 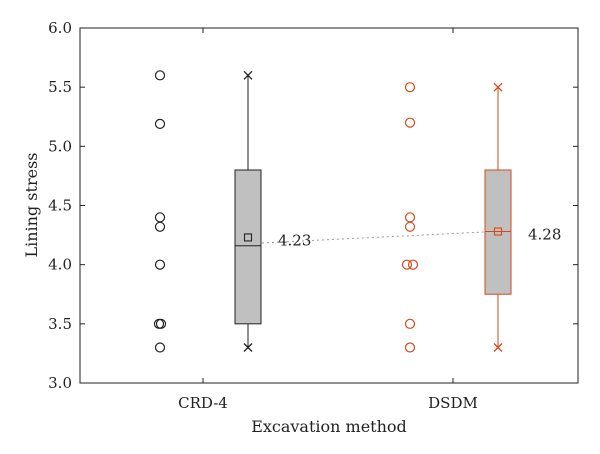 What do you see at coordinates (60, 383) in the screenshot?
I see `y-tick-label: 3.0` at bounding box center [60, 383].